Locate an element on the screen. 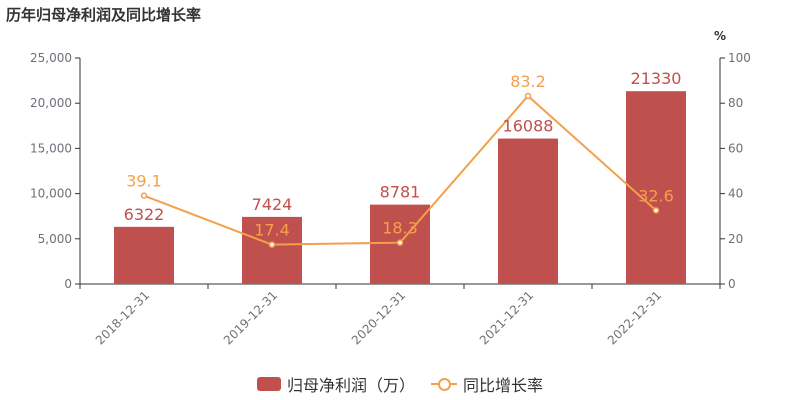 This screenshot has width=800, height=400. y-left-tick-label: 25,000 is located at coordinates (51, 58).